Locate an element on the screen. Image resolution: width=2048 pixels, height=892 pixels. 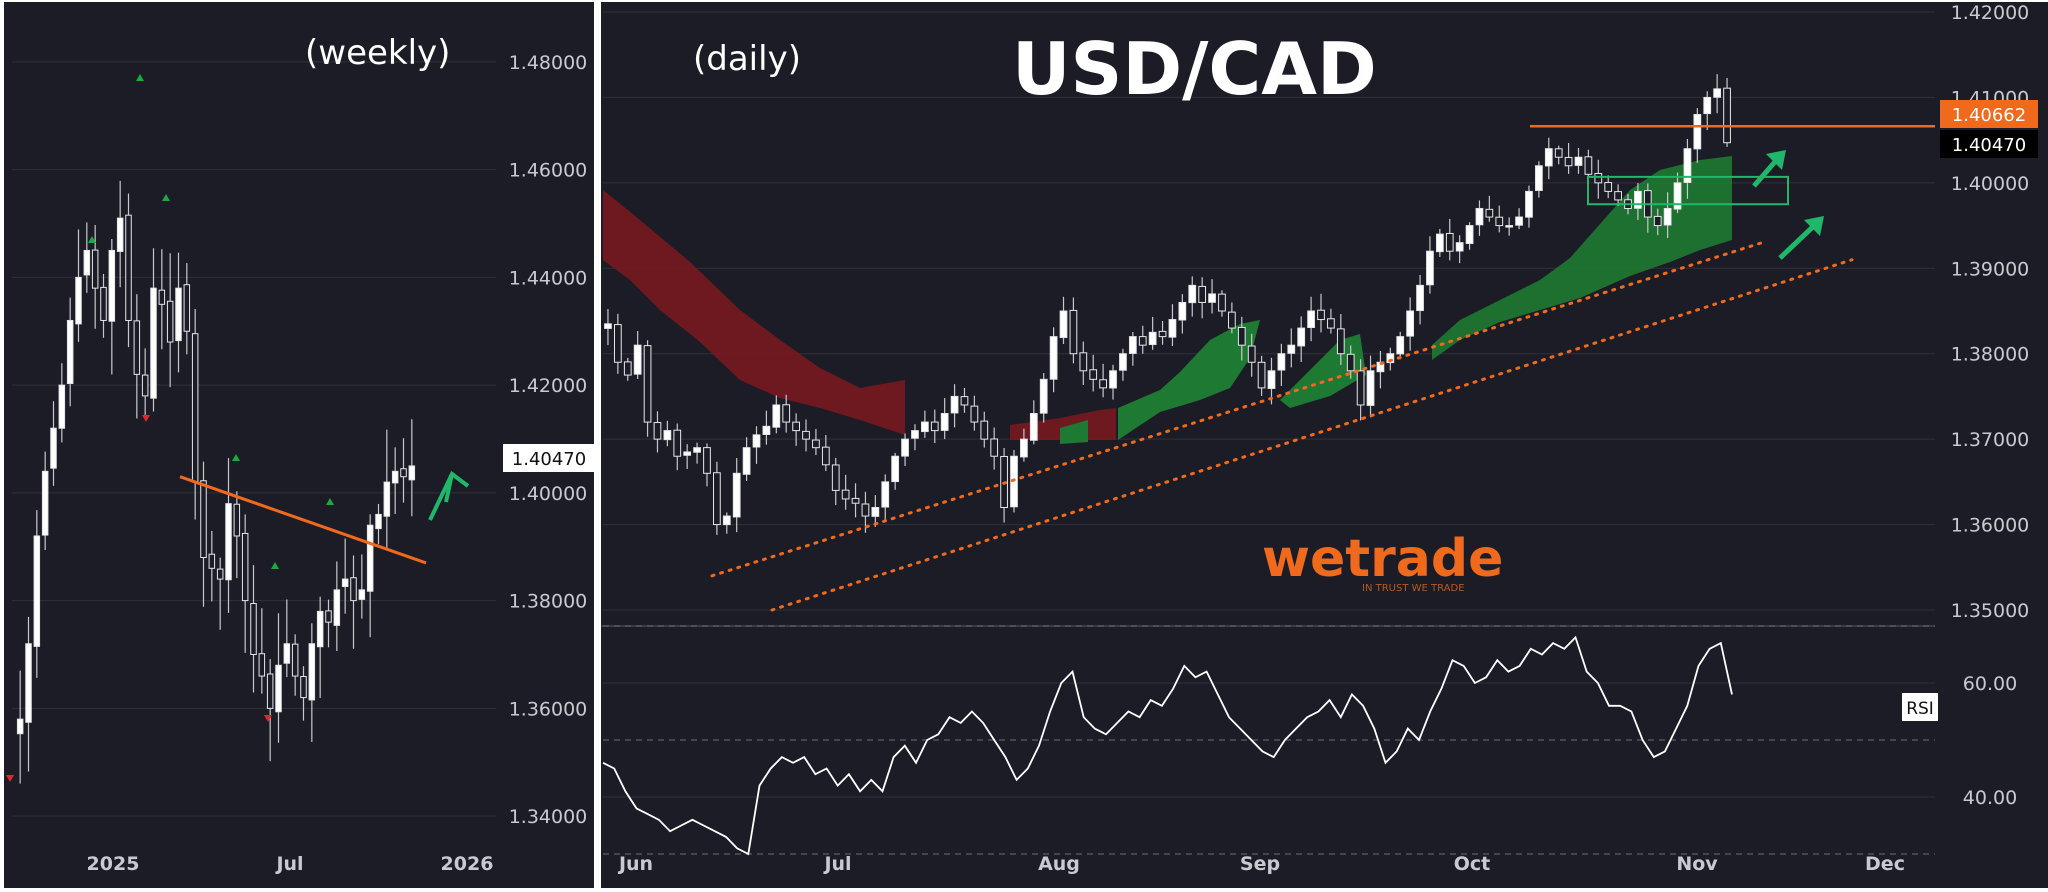
daily-y-tick: 1.35000 is located at coordinates (1990, 611).